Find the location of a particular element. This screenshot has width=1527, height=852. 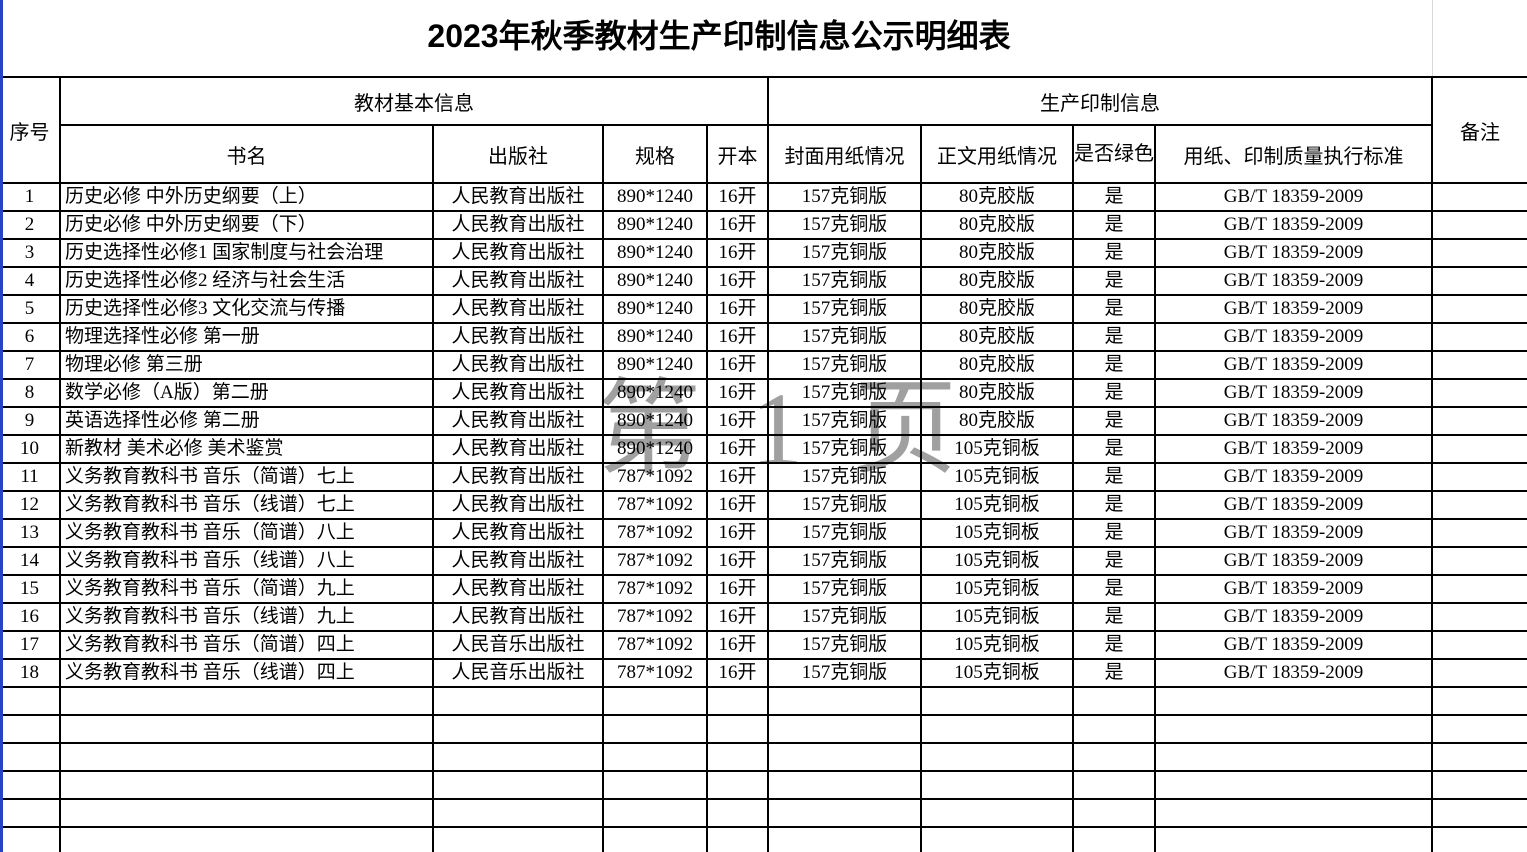

cell-no: 14 is located at coordinates (30, 561).